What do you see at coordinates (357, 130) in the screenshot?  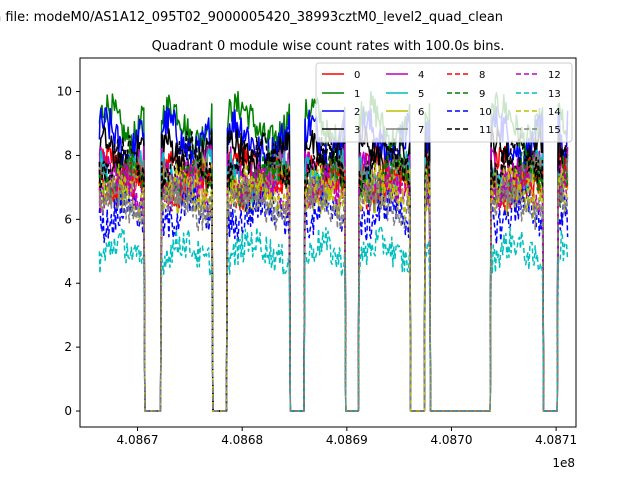 I see `legend-label-3: 3` at bounding box center [357, 130].